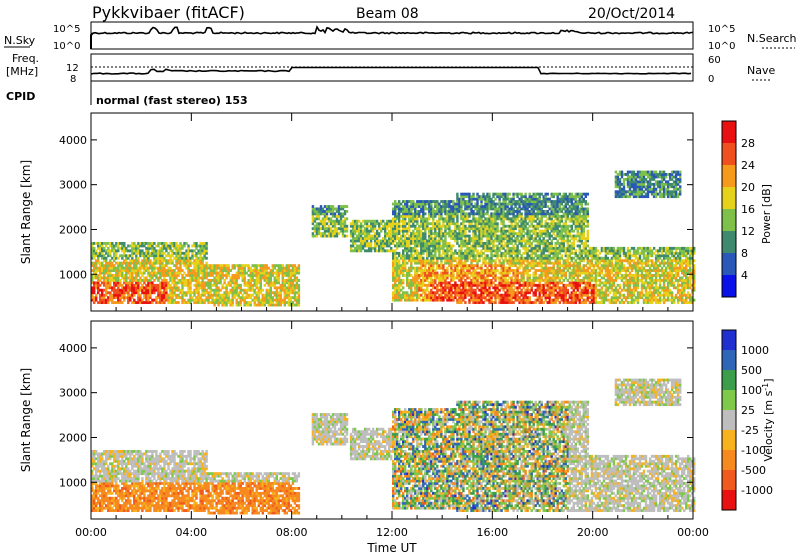 The width and height of the screenshot is (800, 554). What do you see at coordinates (492, 532) in the screenshot?
I see `x-tick-label: 16:00` at bounding box center [492, 532].